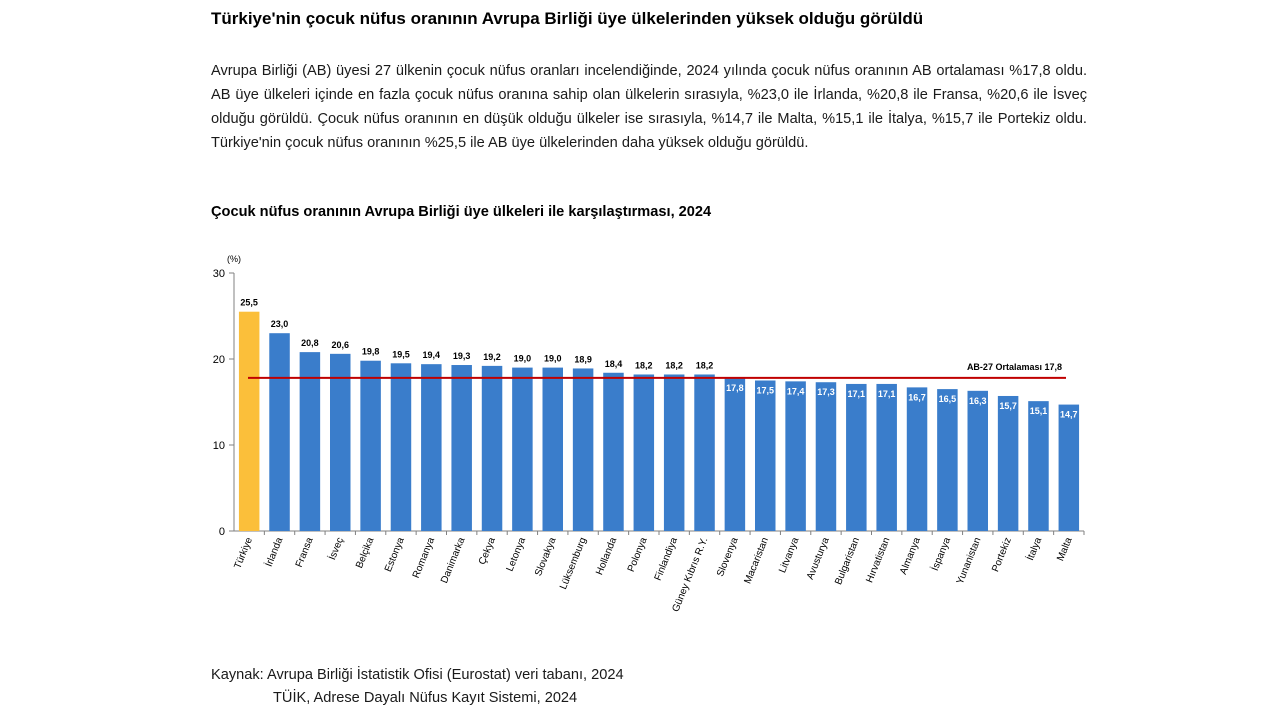  What do you see at coordinates (735, 388) in the screenshot?
I see `bar-value-label: 17,8` at bounding box center [735, 388].